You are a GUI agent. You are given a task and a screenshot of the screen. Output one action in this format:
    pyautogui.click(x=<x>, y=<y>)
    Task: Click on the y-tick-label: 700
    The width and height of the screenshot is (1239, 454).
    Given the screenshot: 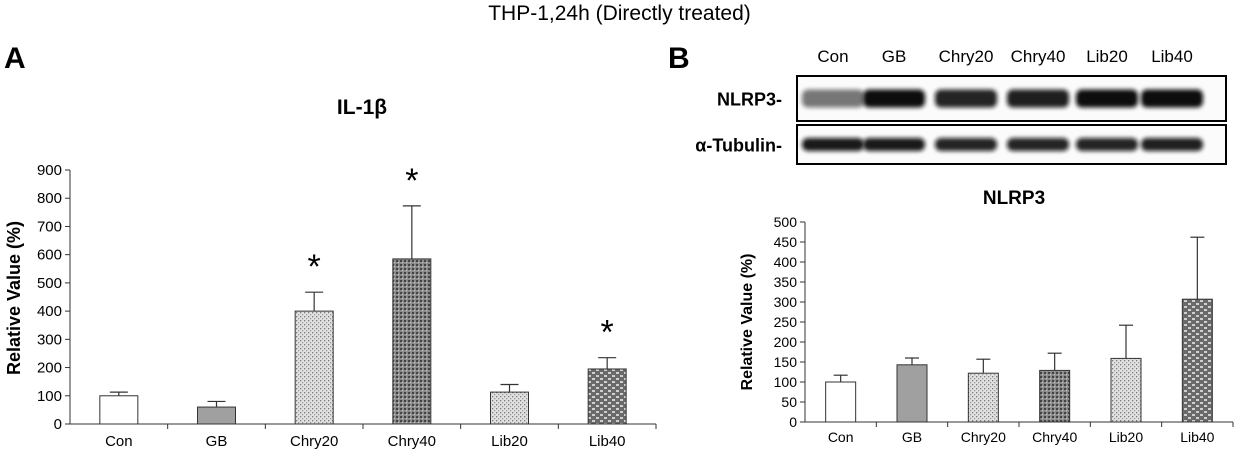 What is the action you would take?
    pyautogui.click(x=49, y=226)
    